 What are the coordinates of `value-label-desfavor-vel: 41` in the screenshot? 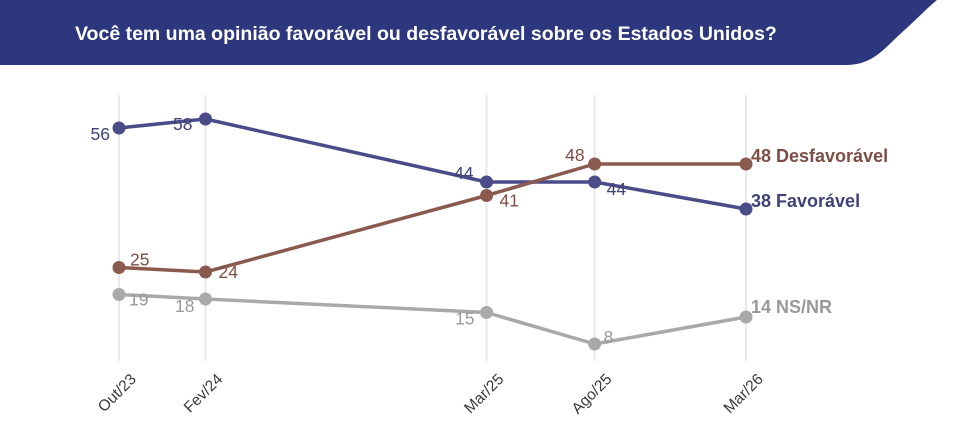 It's located at (509, 201).